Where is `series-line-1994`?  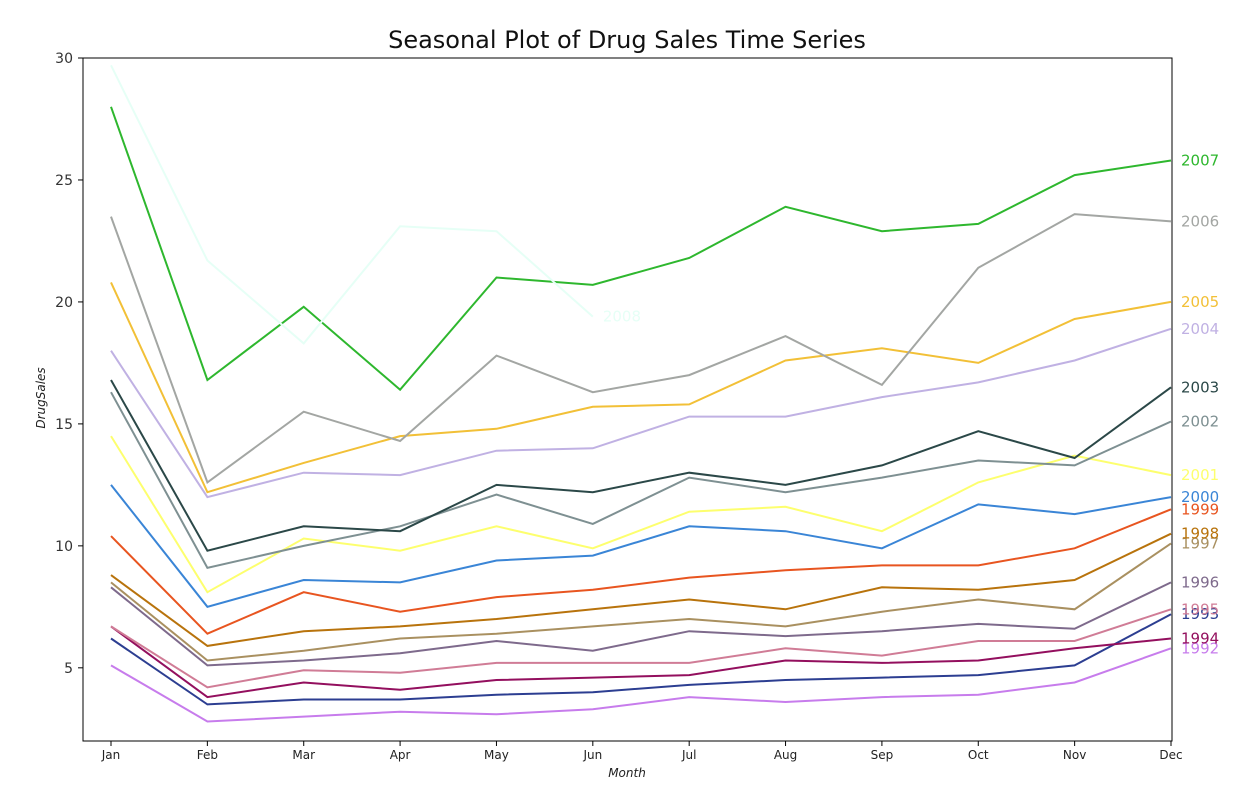
series-line-1994 is located at coordinates (641, 662).